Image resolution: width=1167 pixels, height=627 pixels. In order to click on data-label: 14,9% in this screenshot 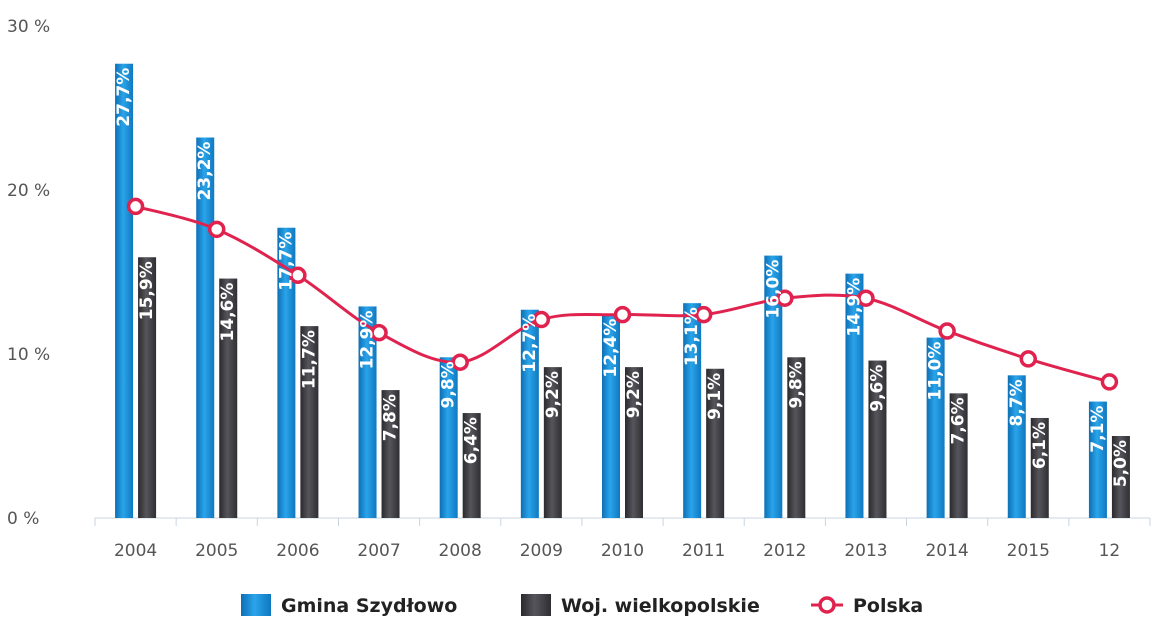, I will do `click(854, 307)`.